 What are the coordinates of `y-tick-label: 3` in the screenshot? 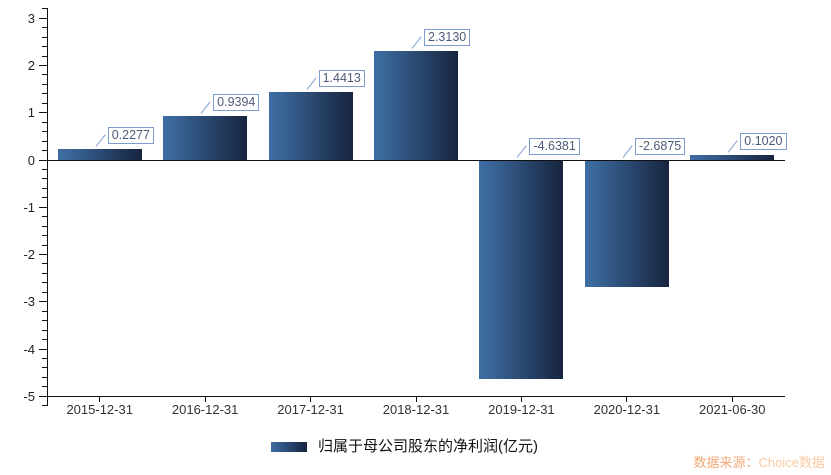 It's located at (31, 18).